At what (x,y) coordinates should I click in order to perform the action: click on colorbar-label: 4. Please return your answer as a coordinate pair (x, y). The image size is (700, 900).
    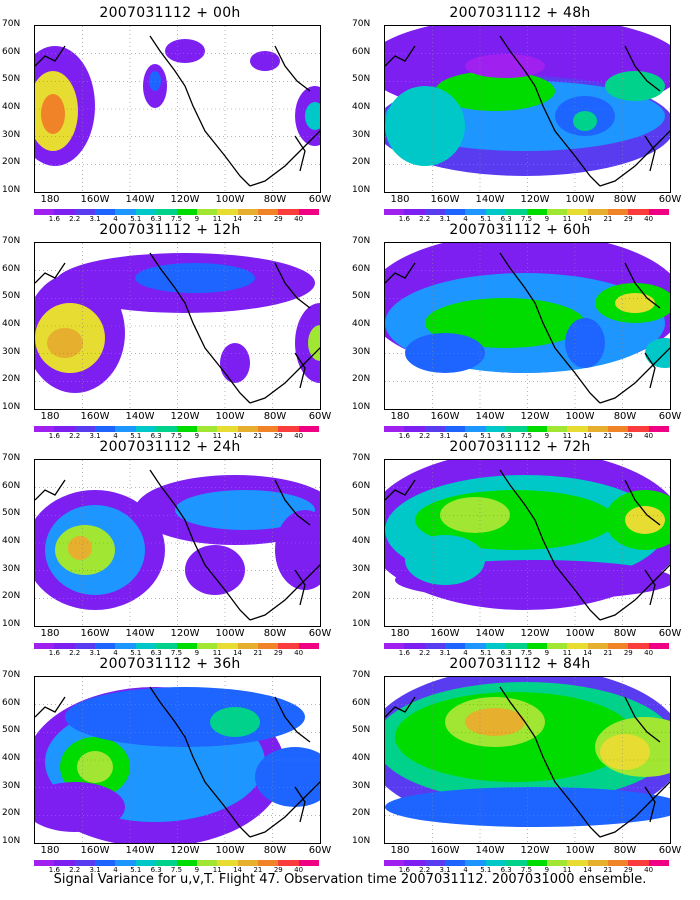
    Looking at the image, I should click on (115, 219).